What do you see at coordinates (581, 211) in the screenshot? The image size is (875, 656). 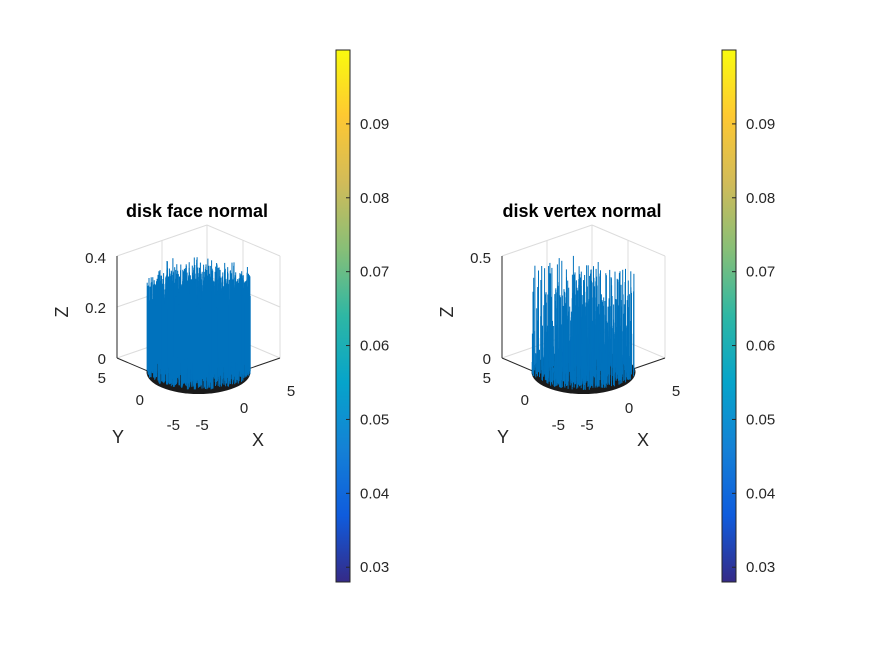 I see `chart-title: disk vertex normal` at bounding box center [581, 211].